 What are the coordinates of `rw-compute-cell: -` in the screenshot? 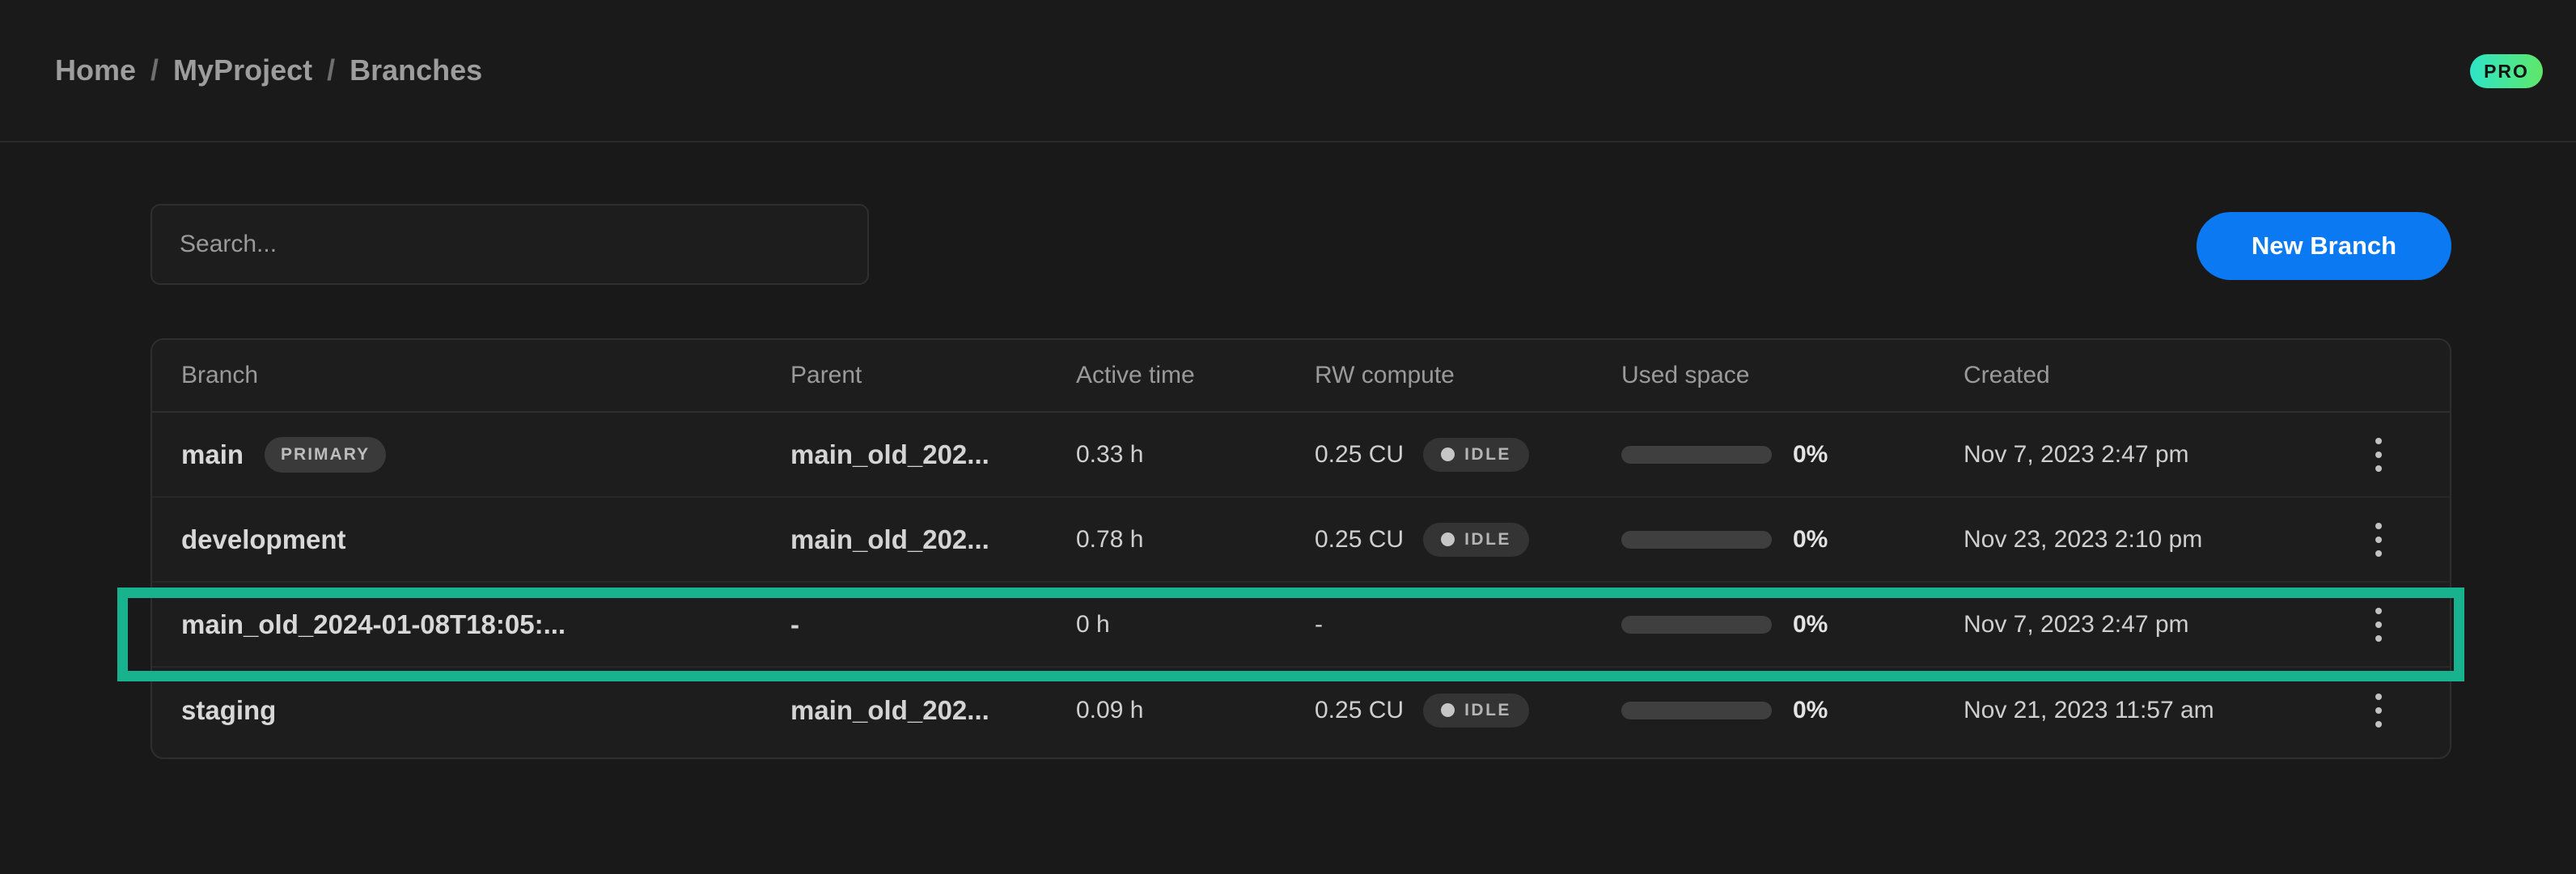 It's located at (1468, 625).